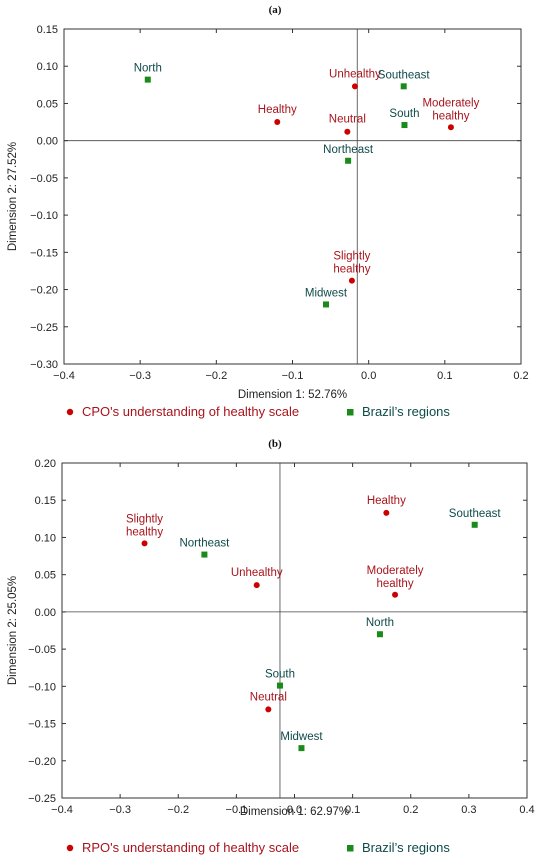  Describe the element at coordinates (404, 114) in the screenshot. I see `chart-a-point-label: South` at that location.